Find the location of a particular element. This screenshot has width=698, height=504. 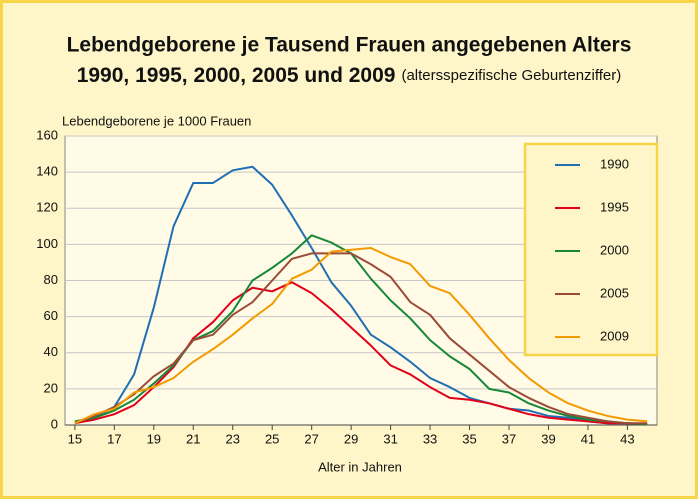

x-tick-label: 29 is located at coordinates (351, 438).